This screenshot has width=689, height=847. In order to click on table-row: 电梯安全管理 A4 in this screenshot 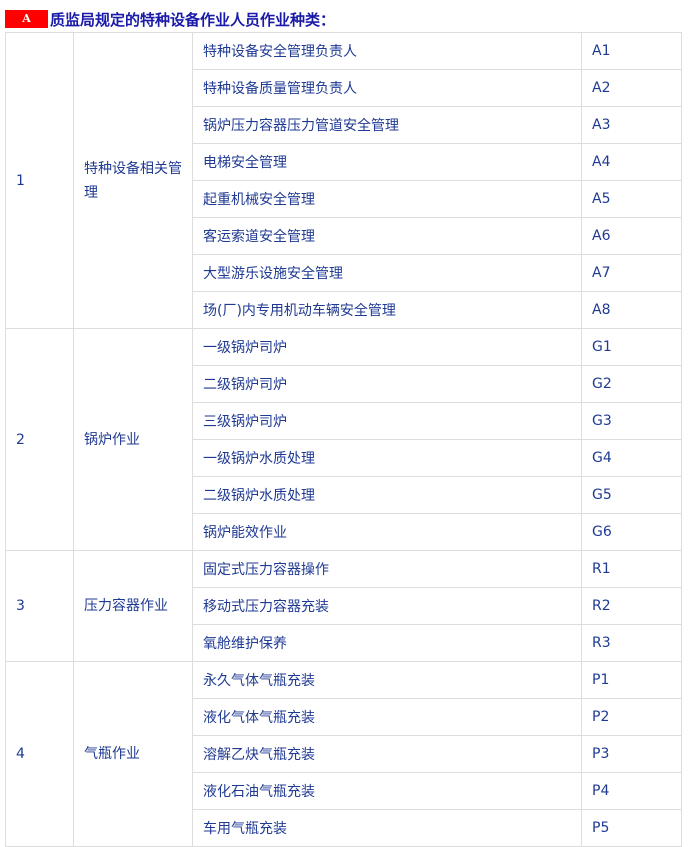, I will do `click(344, 162)`.